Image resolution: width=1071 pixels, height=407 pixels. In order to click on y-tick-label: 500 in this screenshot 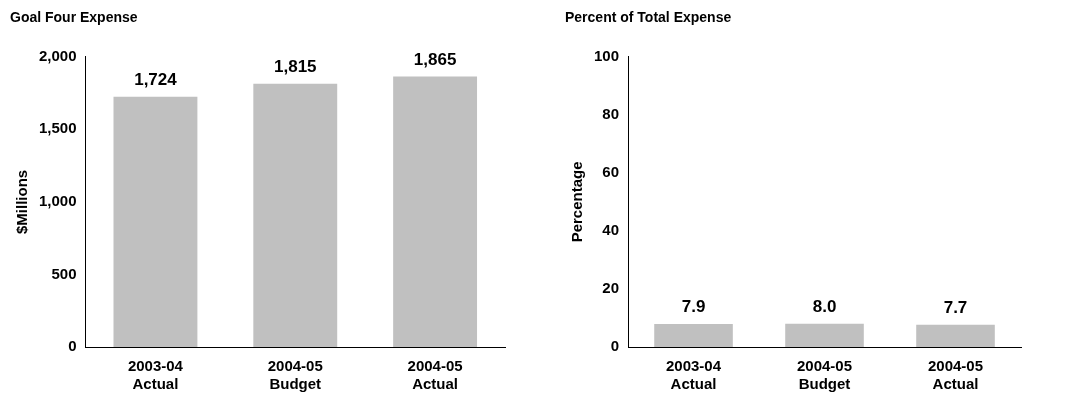, I will do `click(64, 273)`.